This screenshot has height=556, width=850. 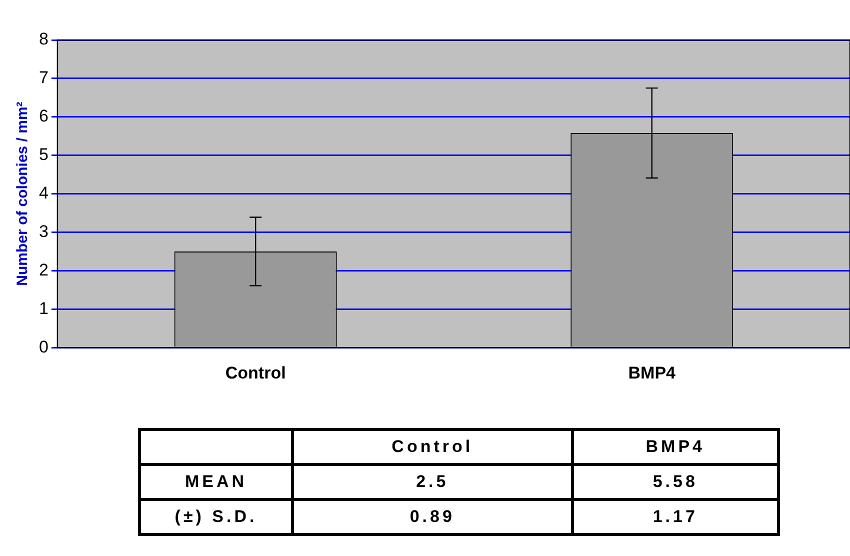 What do you see at coordinates (43, 270) in the screenshot?
I see `y-tick-label: 2` at bounding box center [43, 270].